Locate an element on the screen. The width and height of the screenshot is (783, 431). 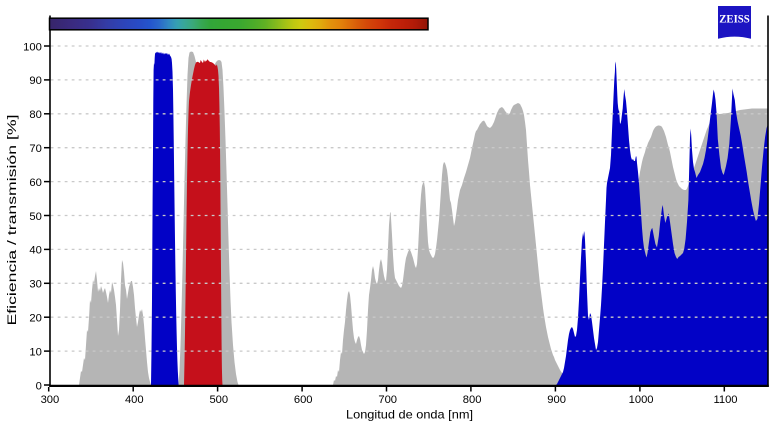
svg-text: 700 is located at coordinates (387, 400).